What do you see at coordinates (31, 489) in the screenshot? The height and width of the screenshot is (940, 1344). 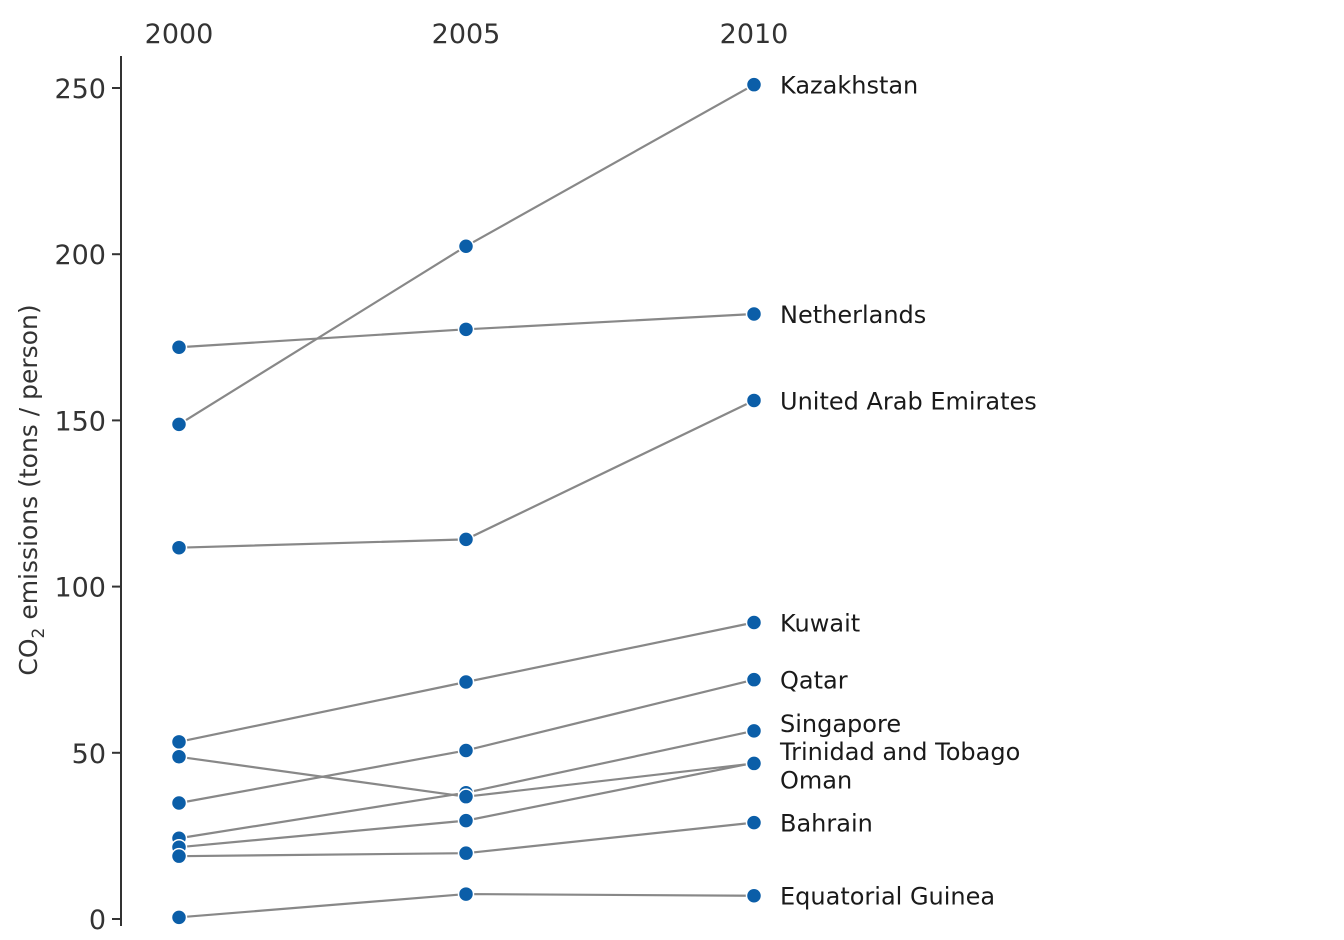 I see `y-axis-title: CO2 emissions (tons / person)` at bounding box center [31, 489].